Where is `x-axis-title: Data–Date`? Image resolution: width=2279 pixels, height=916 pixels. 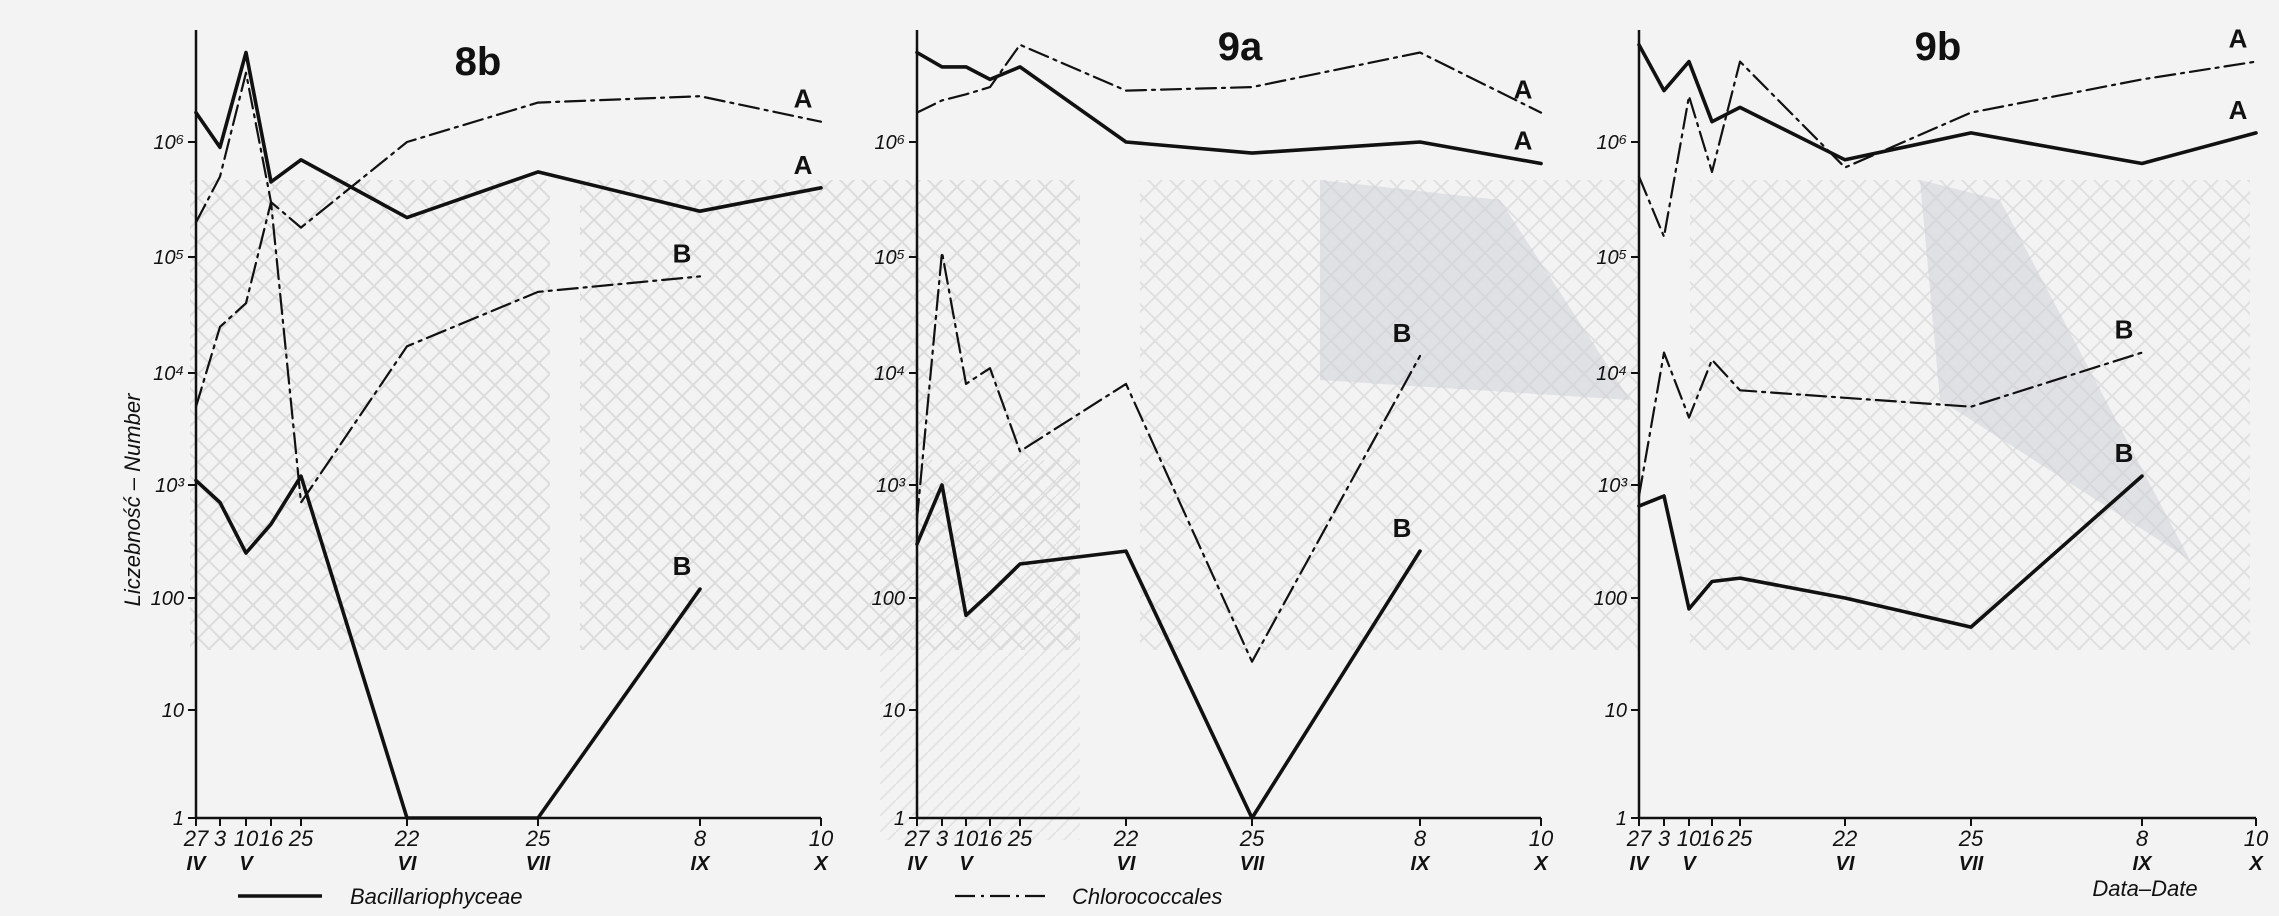 x-axis-title: Data–Date is located at coordinates (2144, 888).